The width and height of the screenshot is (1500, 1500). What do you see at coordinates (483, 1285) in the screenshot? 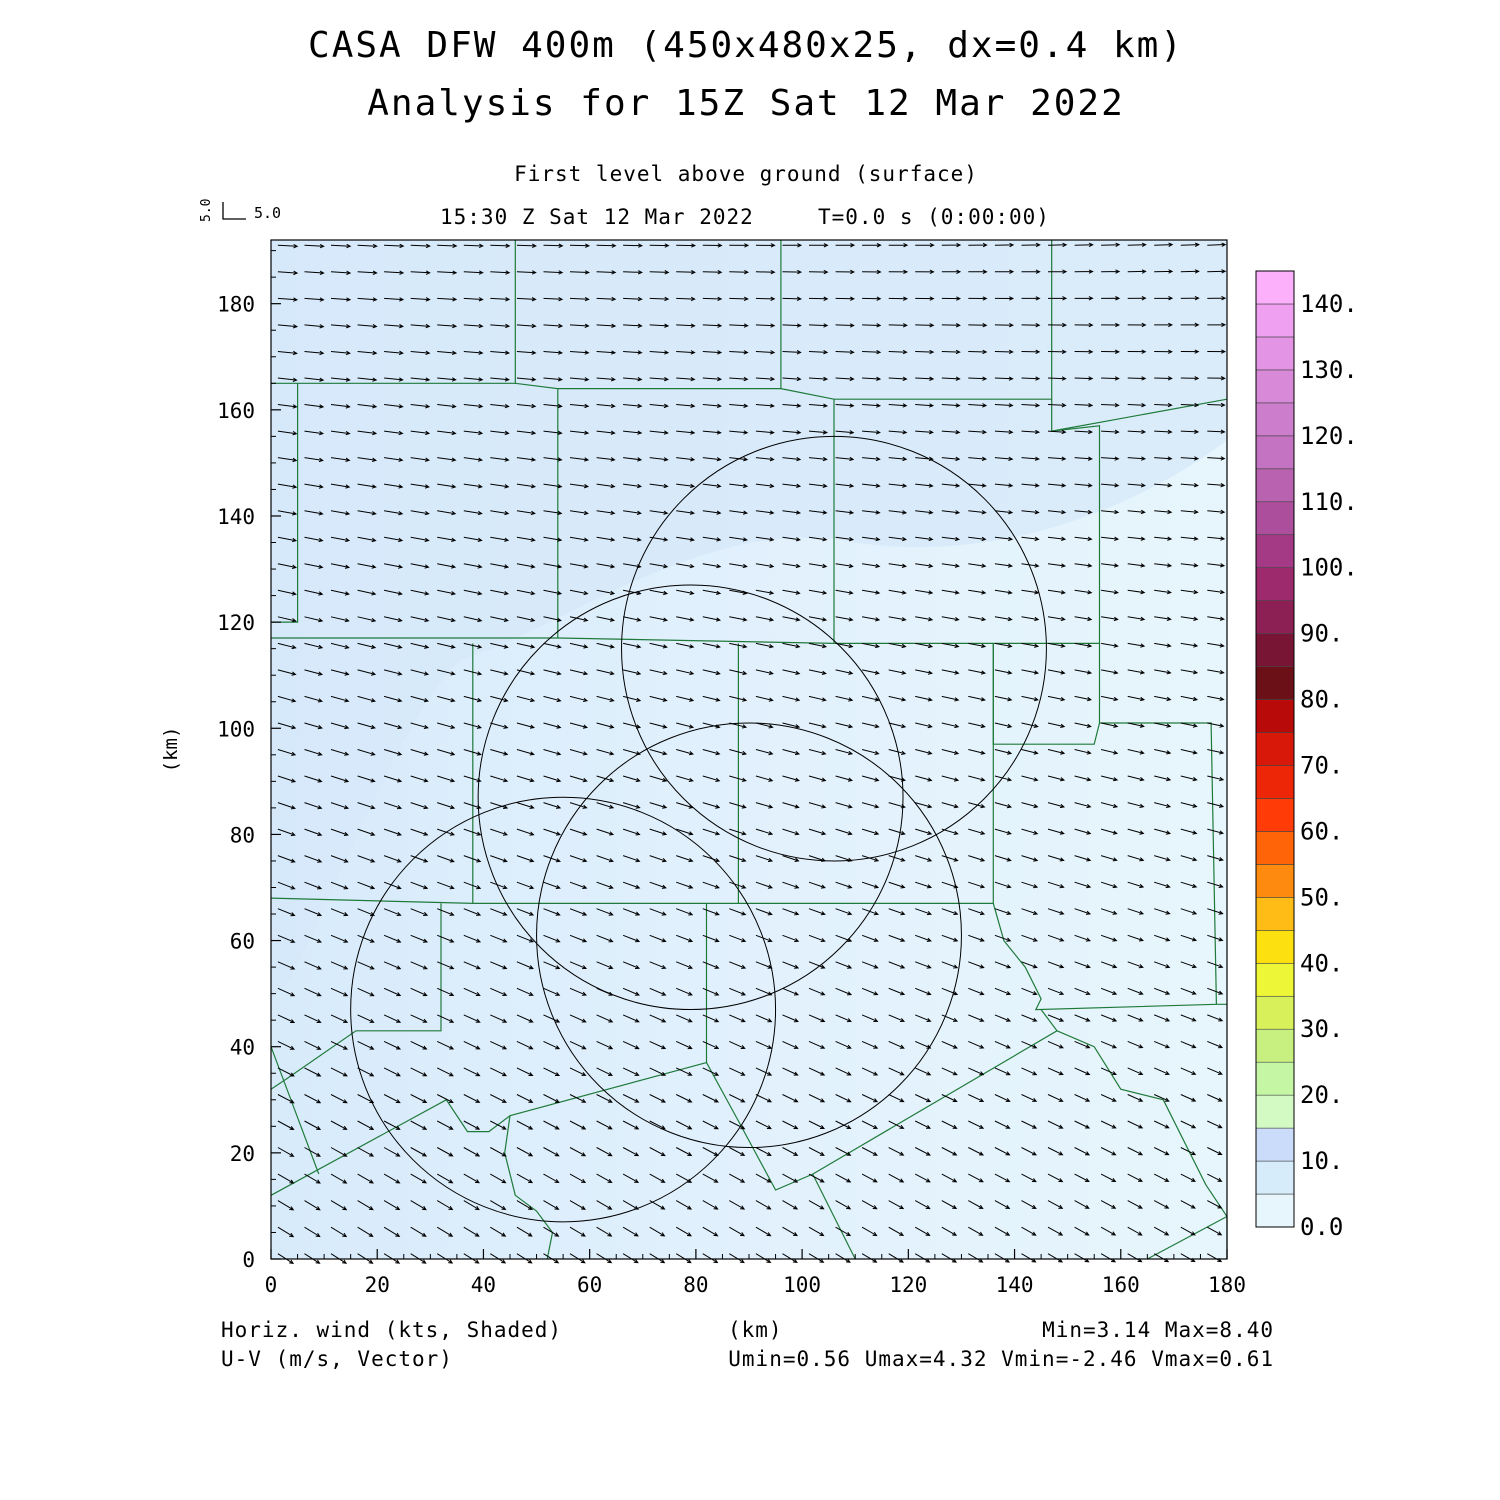
I see `x-tick-label: 40` at bounding box center [483, 1285].